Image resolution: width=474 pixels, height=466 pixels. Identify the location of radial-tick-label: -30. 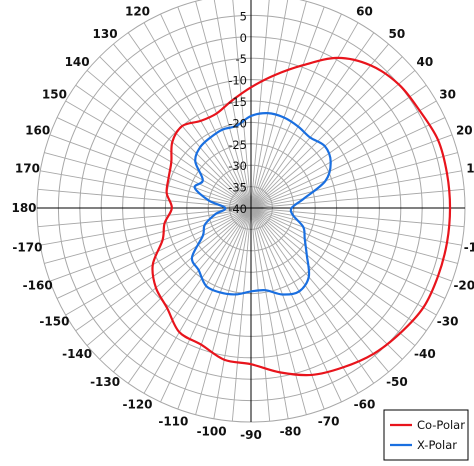
(237, 166).